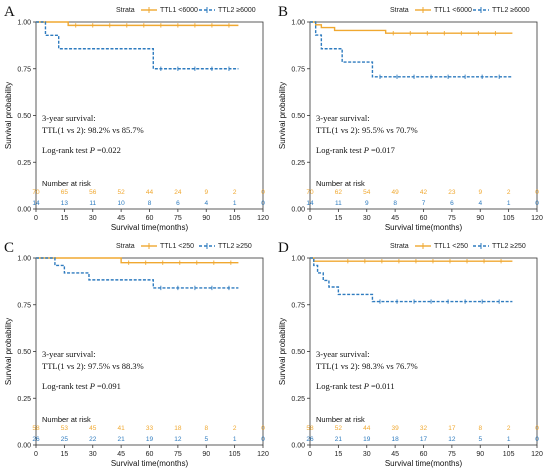  What do you see at coordinates (137, 24) in the screenshot?
I see `survival-curve-series1` at bounding box center [137, 24].